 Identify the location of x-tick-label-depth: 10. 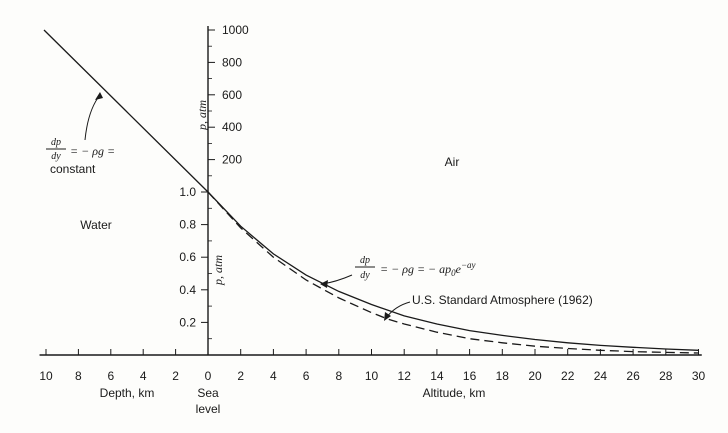
(46, 376).